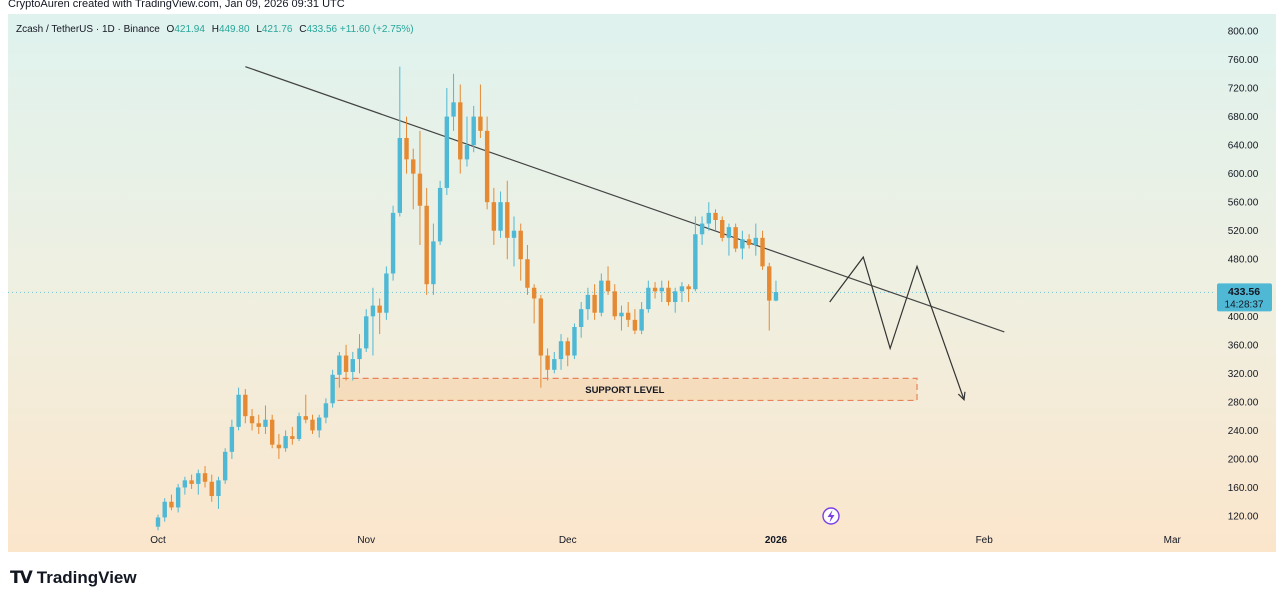  What do you see at coordinates (303, 29) in the screenshot?
I see `legend-close-label: C` at bounding box center [303, 29].